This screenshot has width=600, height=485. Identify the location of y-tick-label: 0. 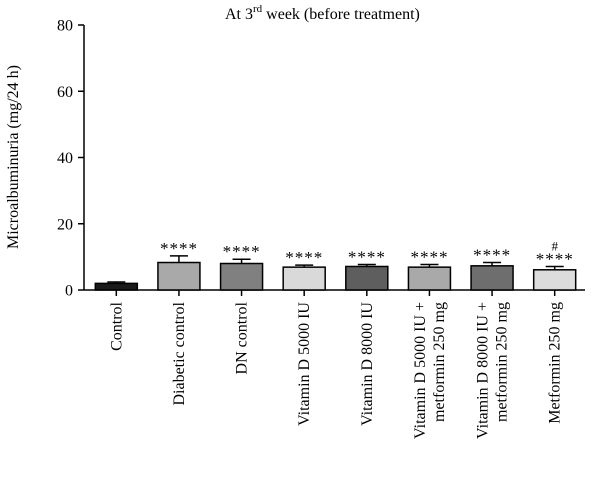
(69, 291).